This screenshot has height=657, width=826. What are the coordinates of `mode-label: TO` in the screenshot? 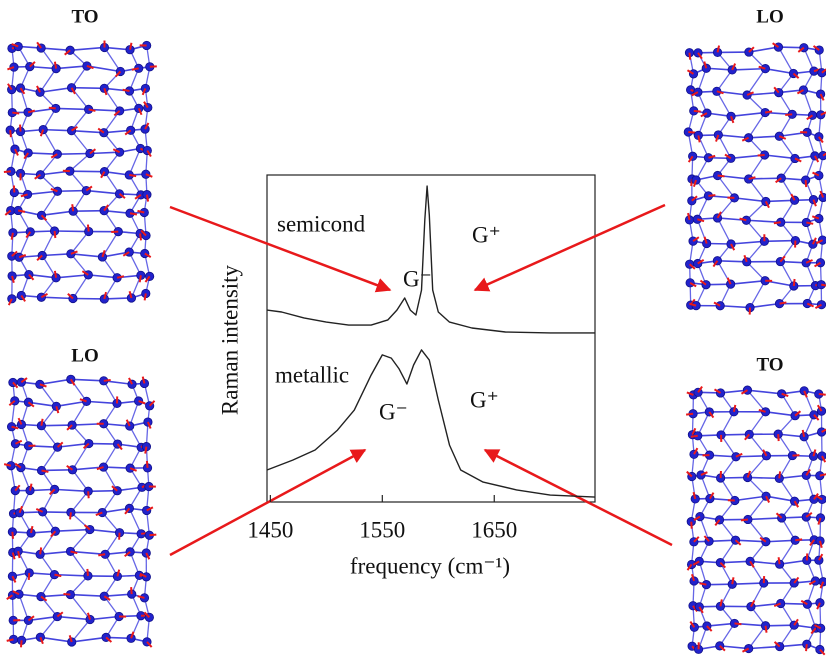 It's located at (769, 364).